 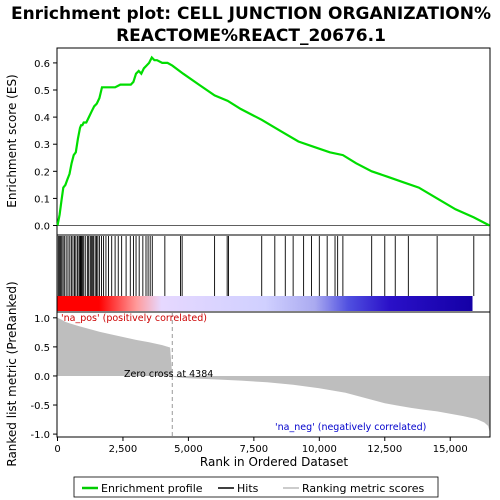 I want to click on x-axis-ticks: 0 2,500 5,000 7,500 10,000 12,500 15,000, so click(x=261, y=446).